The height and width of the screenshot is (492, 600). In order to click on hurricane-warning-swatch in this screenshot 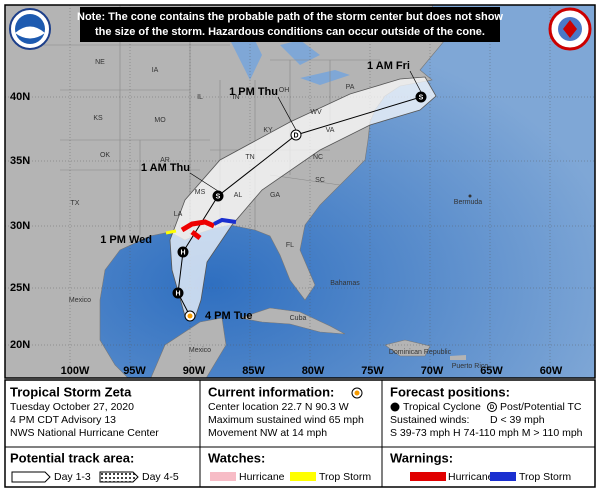, I will do `click(428, 476)`.